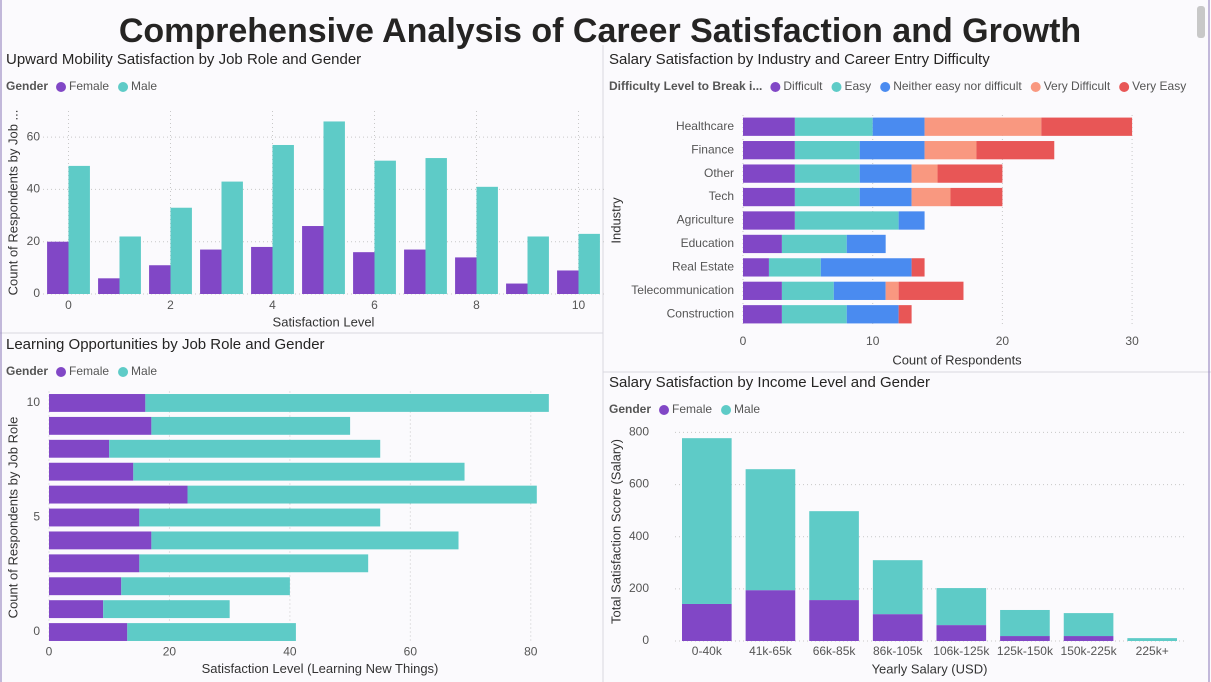 The height and width of the screenshot is (682, 1211). What do you see at coordinates (957, 86) in the screenshot?
I see `legend-label: Neither easy nor difficult` at bounding box center [957, 86].